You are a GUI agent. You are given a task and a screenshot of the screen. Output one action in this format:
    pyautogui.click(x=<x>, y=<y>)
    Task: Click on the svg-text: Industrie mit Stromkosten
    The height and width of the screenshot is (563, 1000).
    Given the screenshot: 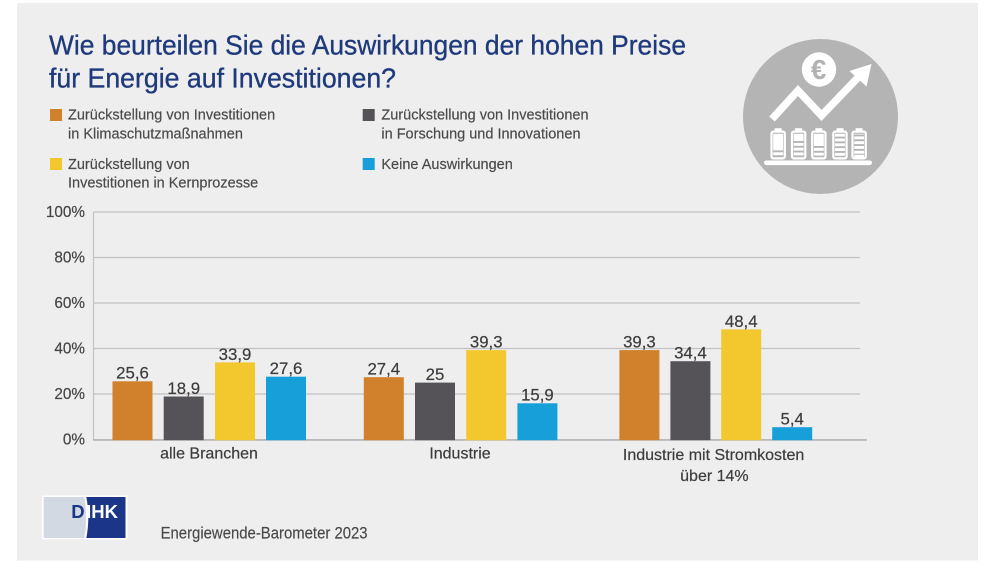 What is the action you would take?
    pyautogui.click(x=713, y=455)
    